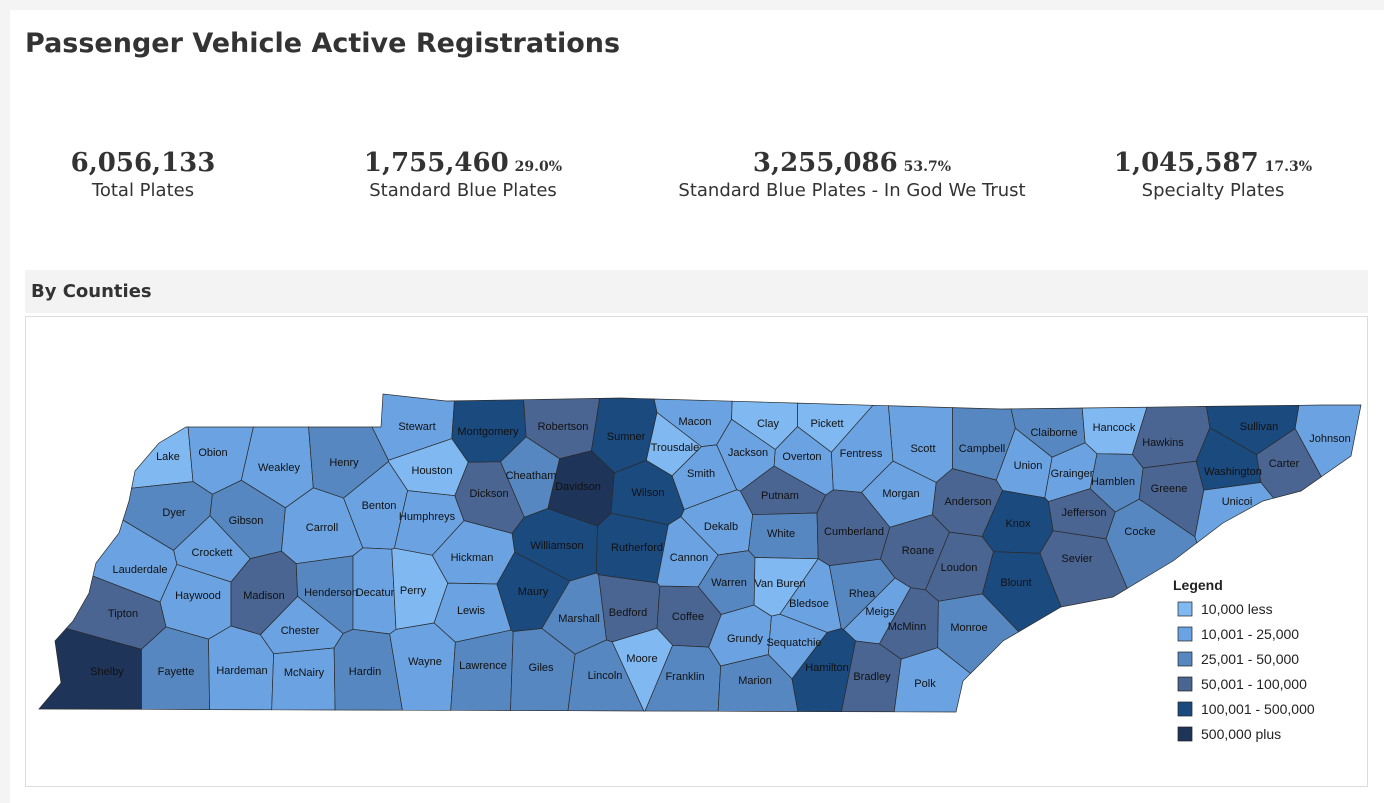 The height and width of the screenshot is (803, 1384). What do you see at coordinates (861, 454) in the screenshot?
I see `county-label: Fentress` at bounding box center [861, 454].